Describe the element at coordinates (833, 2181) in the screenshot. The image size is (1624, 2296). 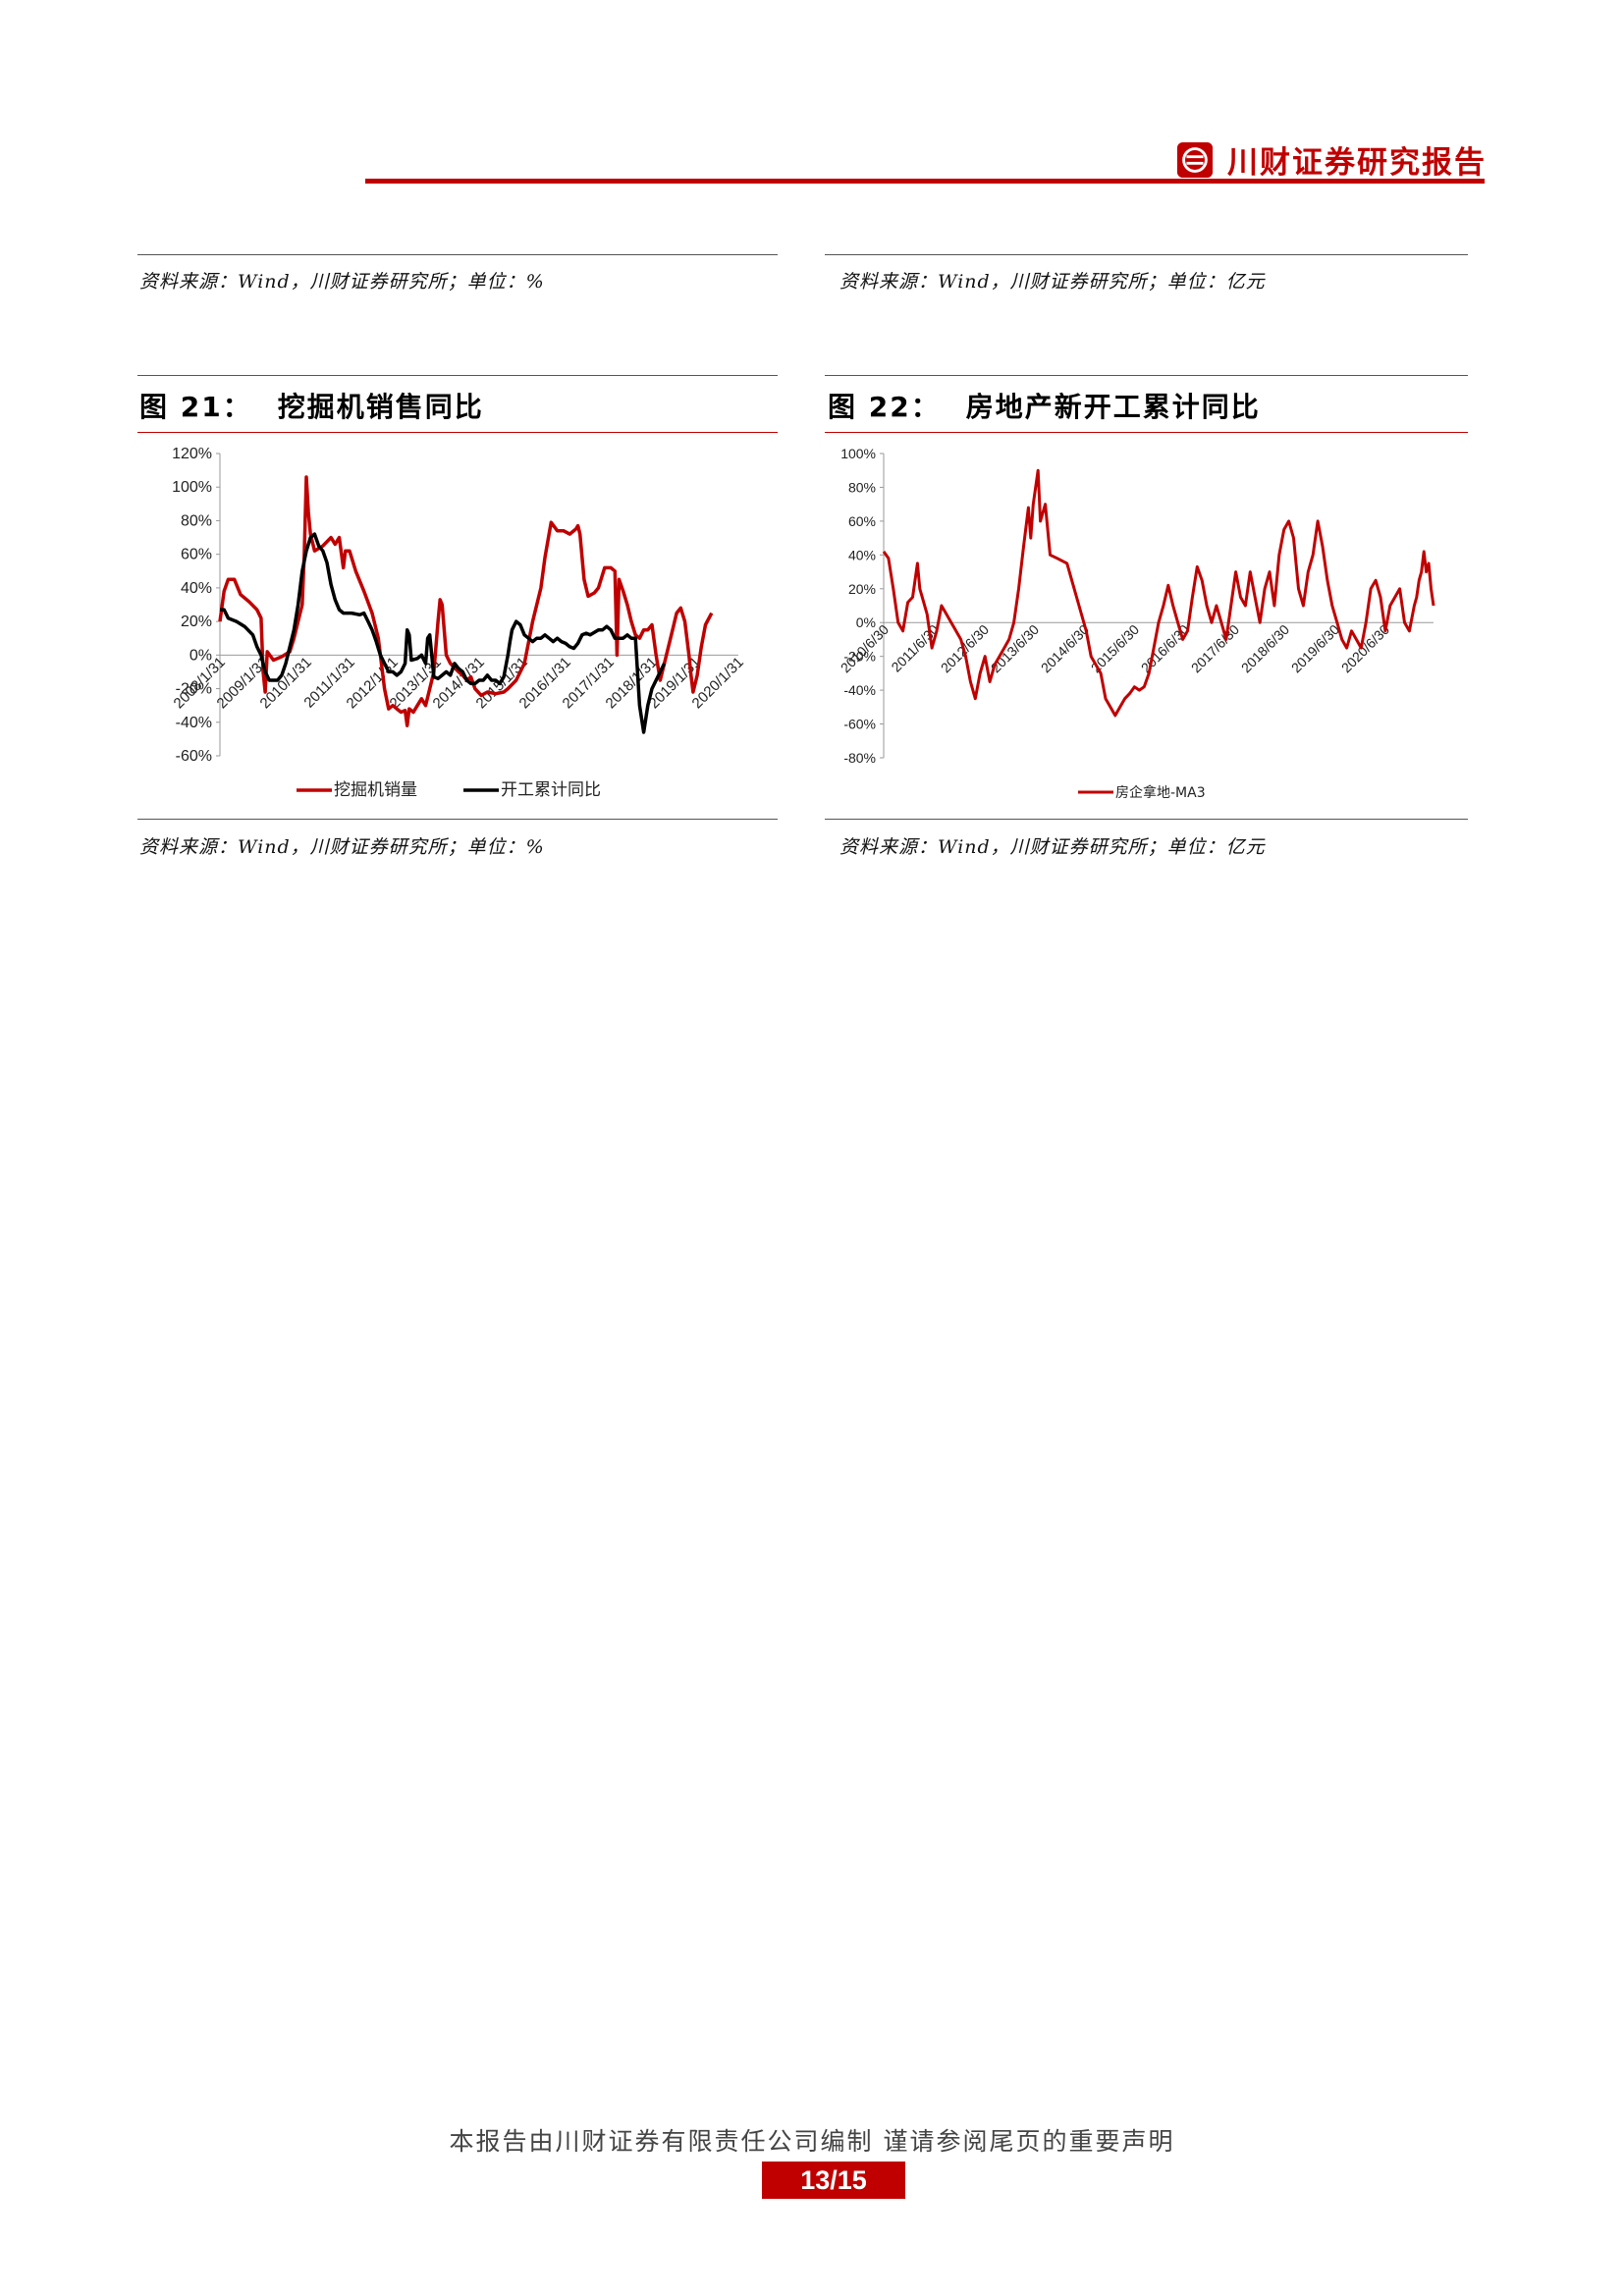
I see `page-number: 13/15` at that location.